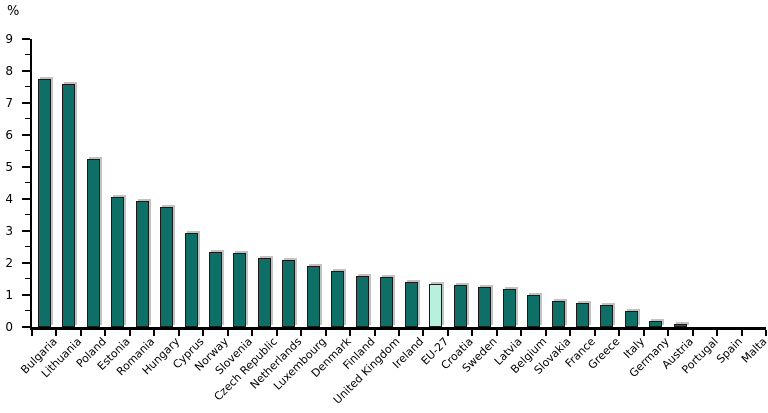  I want to click on bar-lithuania, so click(69, 205).